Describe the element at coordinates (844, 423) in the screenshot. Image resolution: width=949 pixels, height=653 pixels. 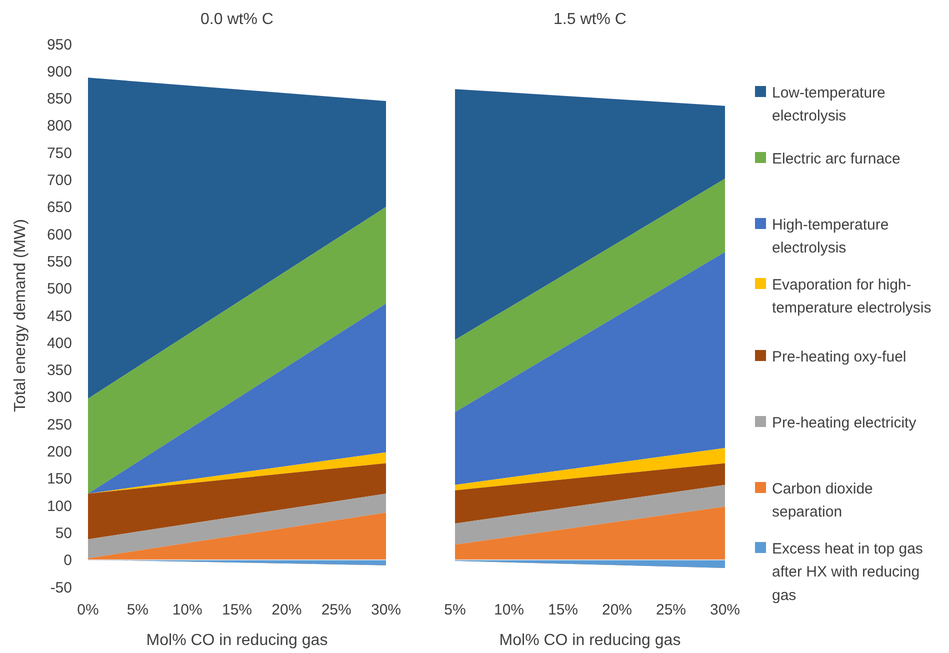
I see `legend-label: Pre-heating electricity` at that location.